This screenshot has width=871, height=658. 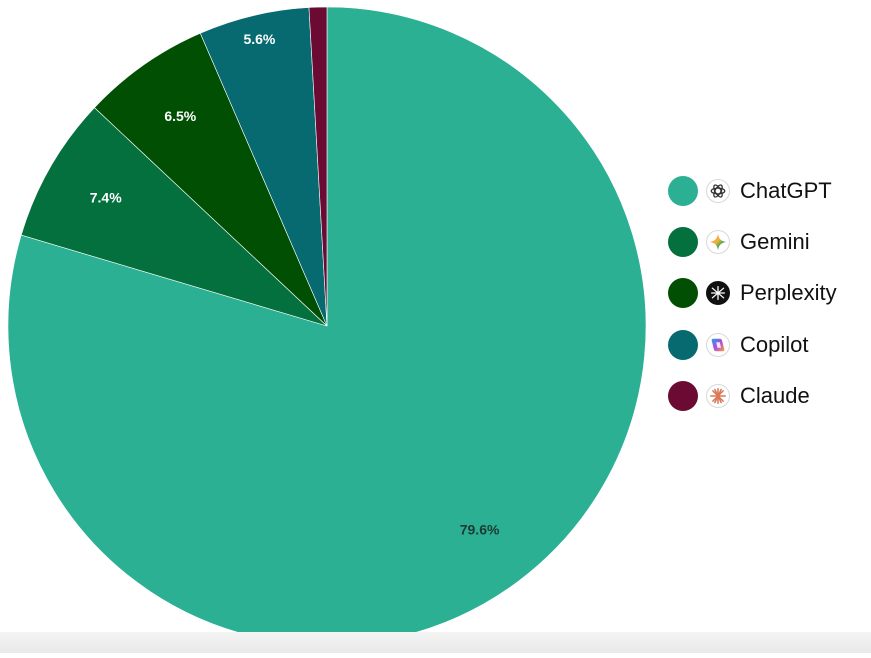 What do you see at coordinates (259, 39) in the screenshot?
I see `data-label-copilot: 5.6%` at bounding box center [259, 39].